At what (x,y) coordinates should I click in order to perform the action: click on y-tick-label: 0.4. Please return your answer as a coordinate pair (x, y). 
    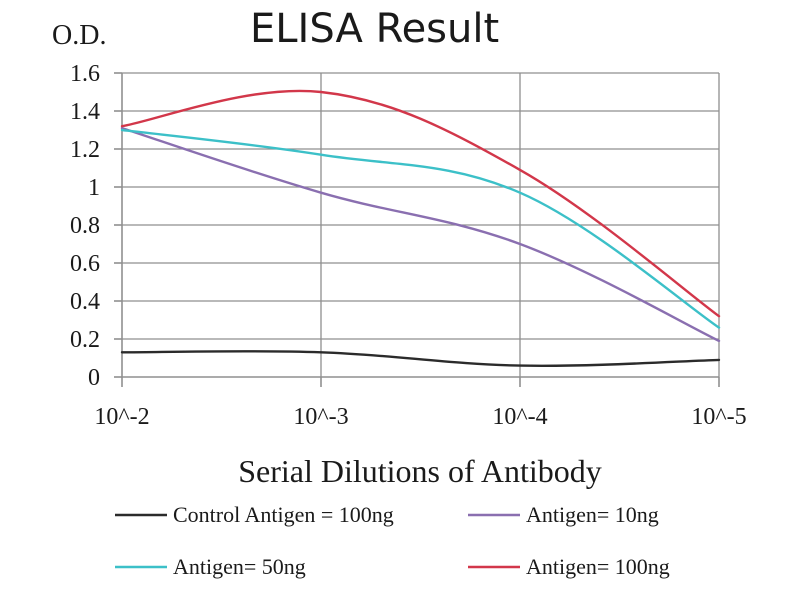
    Looking at the image, I should click on (85, 302).